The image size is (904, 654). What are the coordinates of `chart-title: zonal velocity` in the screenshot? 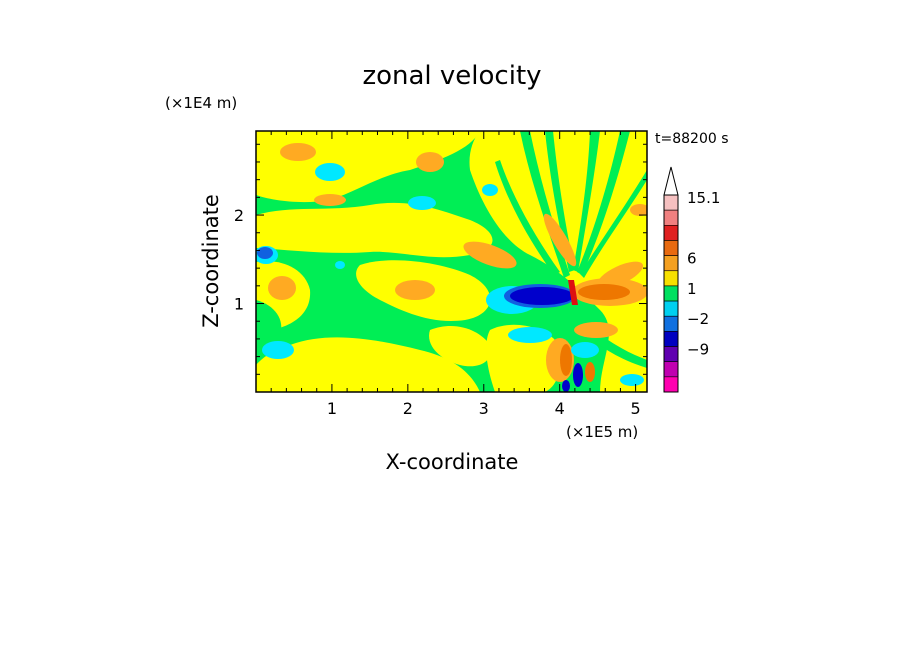 It's located at (451, 76).